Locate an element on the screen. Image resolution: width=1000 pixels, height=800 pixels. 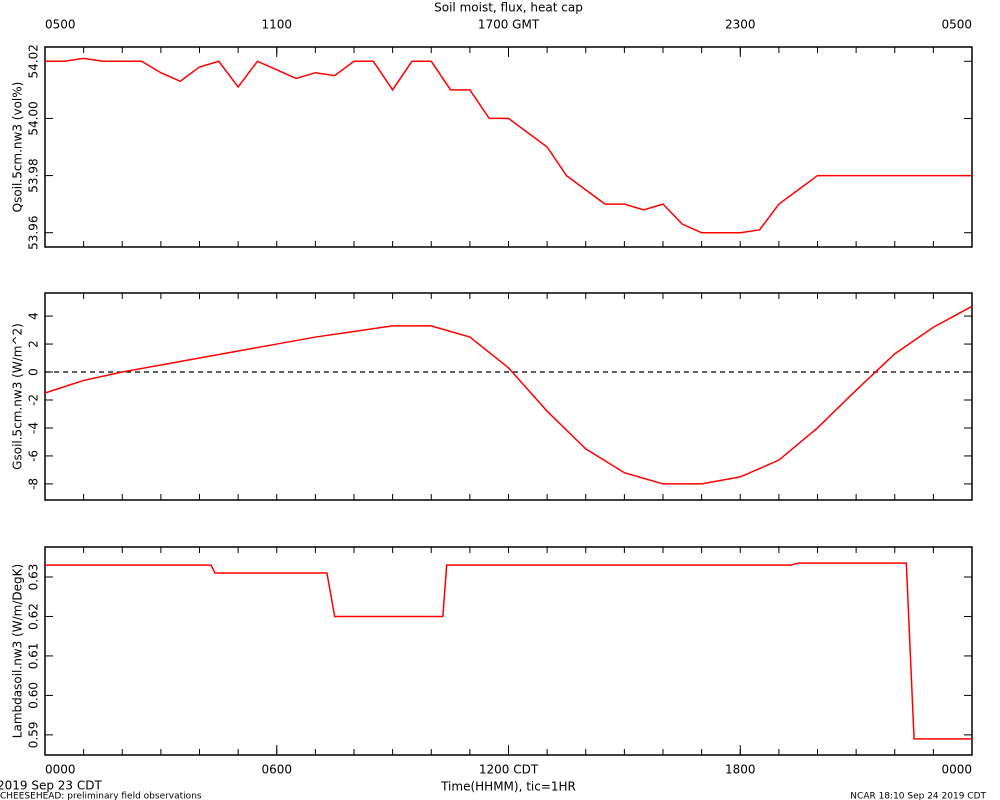
y-tick-label: 4 is located at coordinates (34, 316).